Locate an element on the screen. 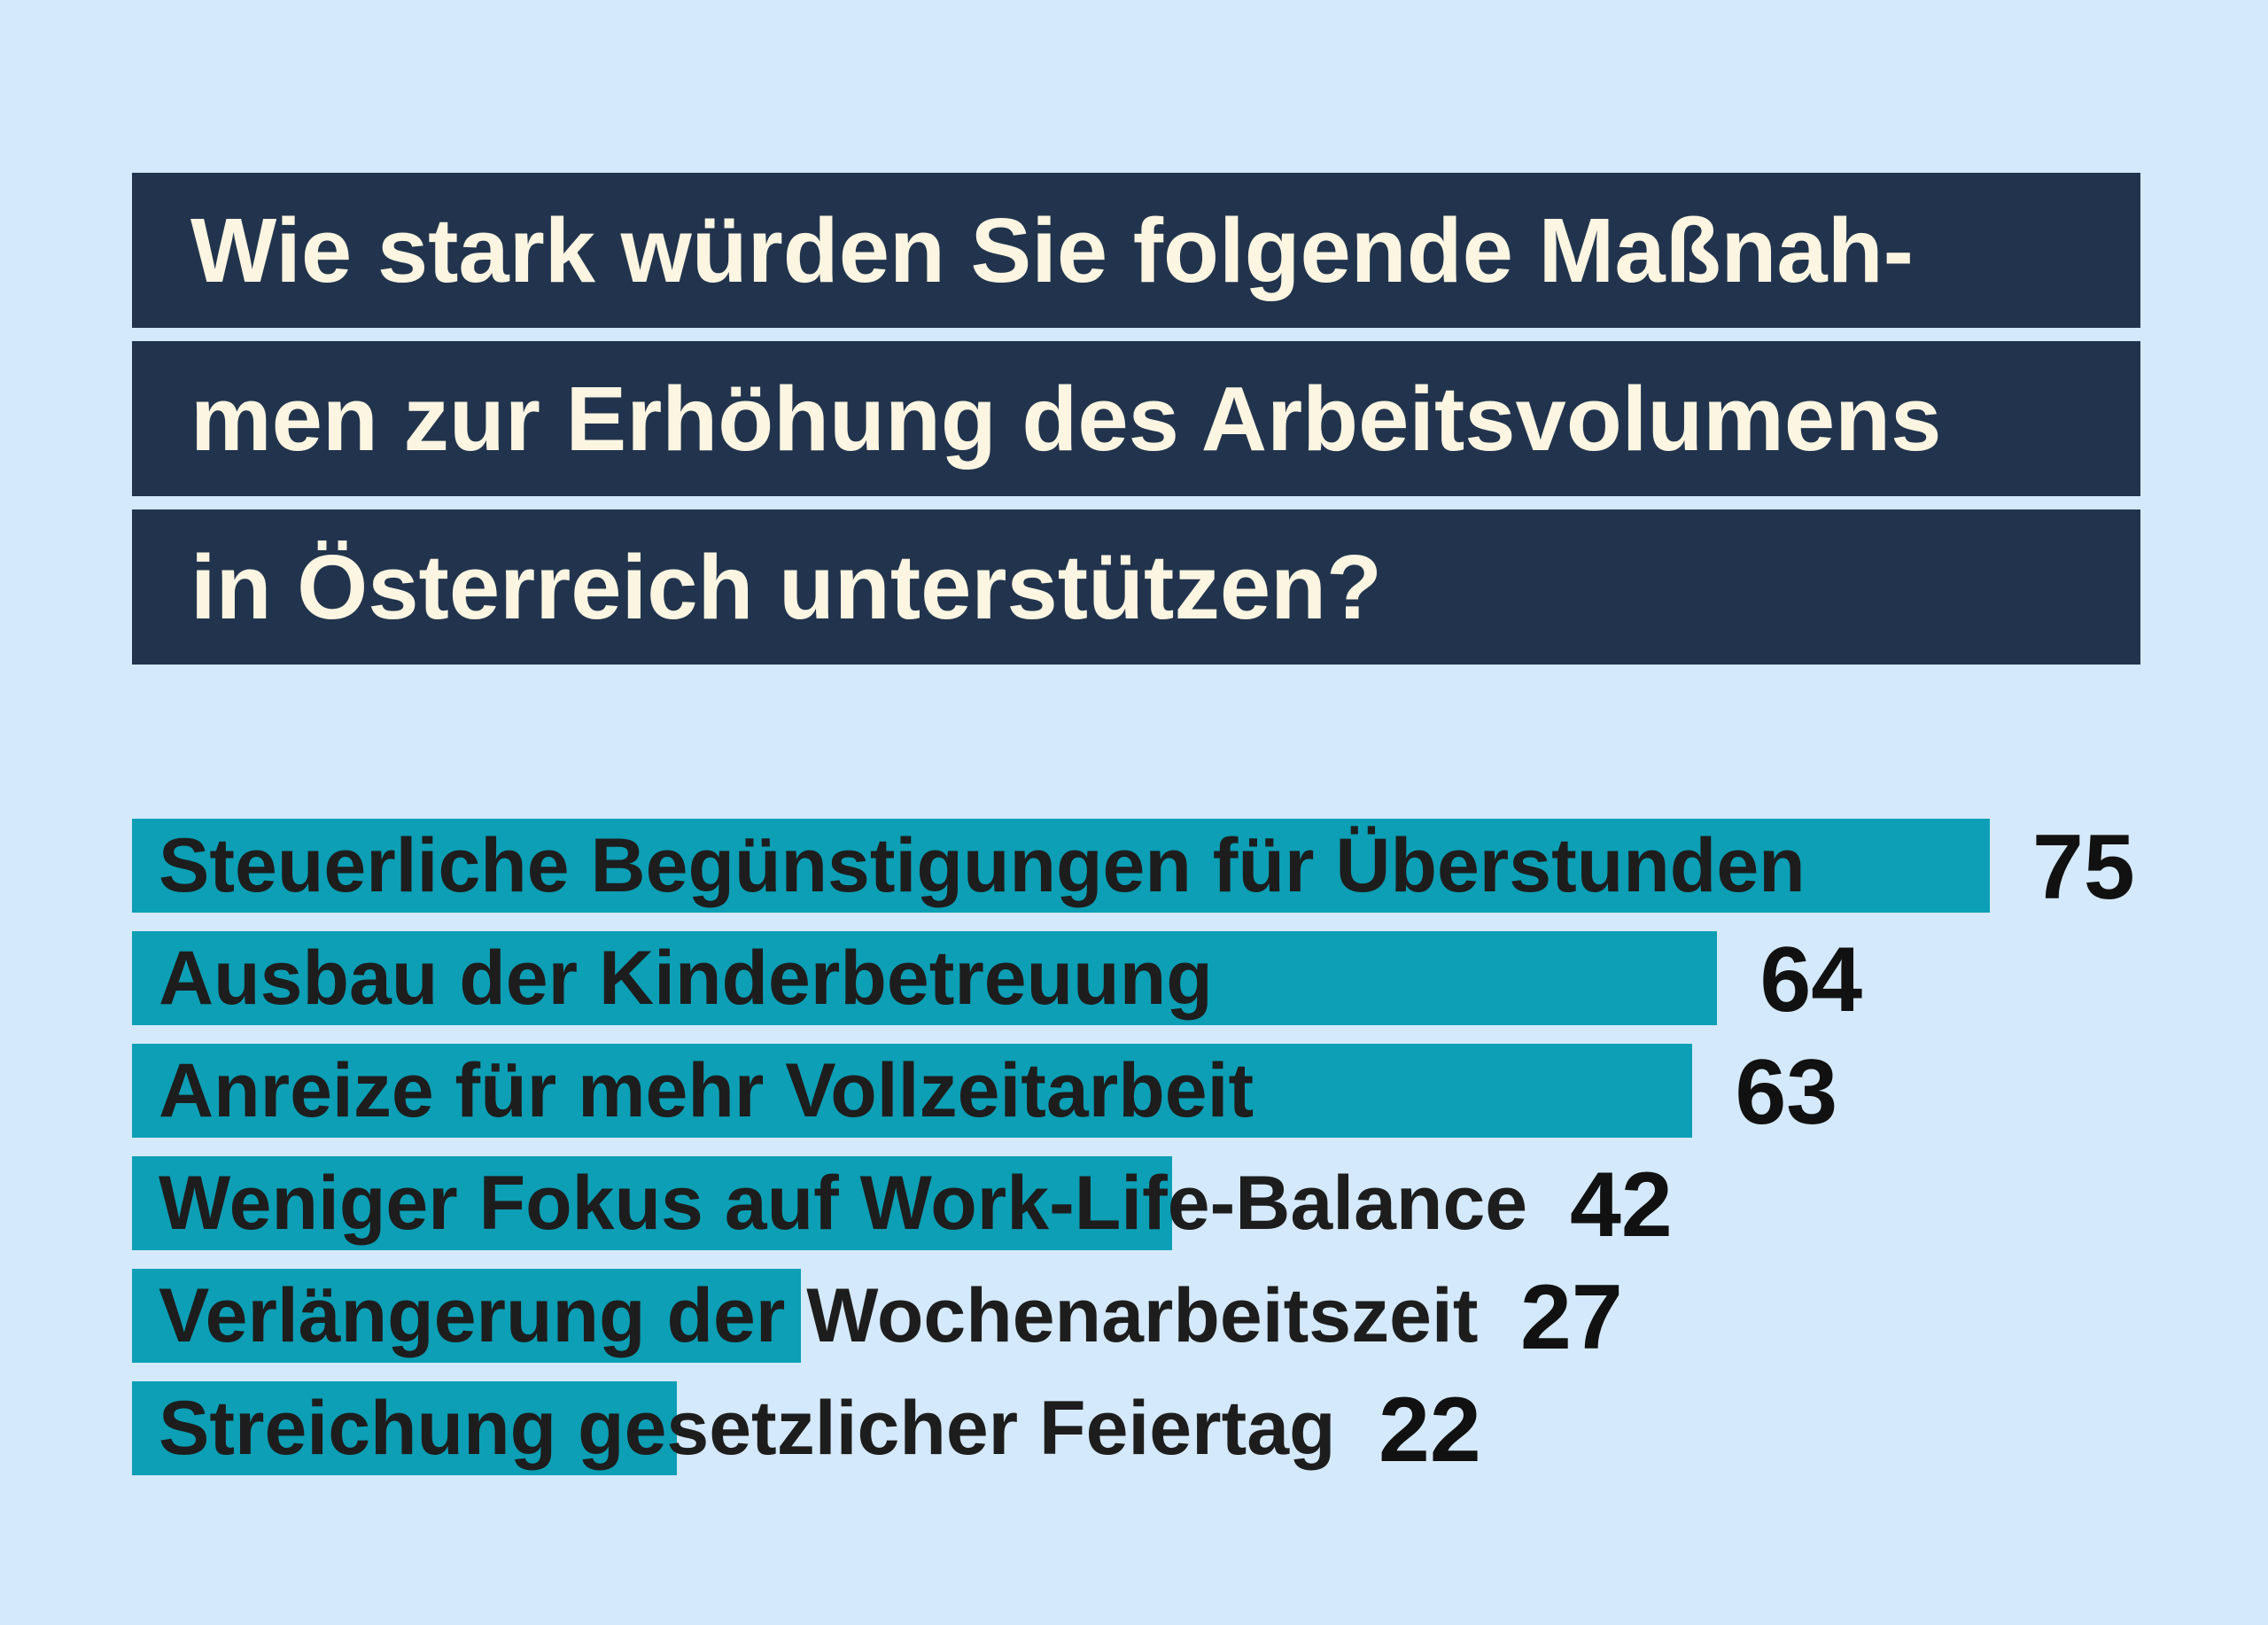  bar-value-4: 42 is located at coordinates (1621, 1205).